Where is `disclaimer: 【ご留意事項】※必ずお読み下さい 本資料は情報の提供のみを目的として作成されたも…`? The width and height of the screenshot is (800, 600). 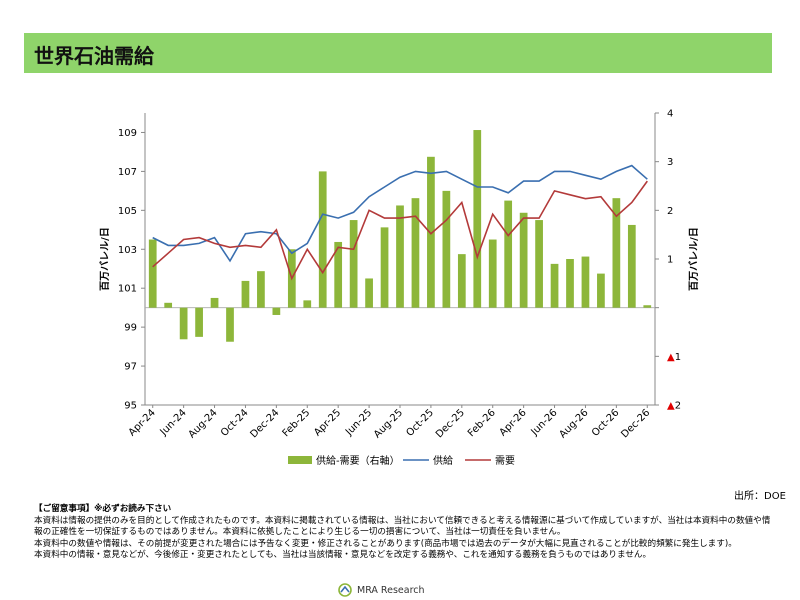
disclaimer: 【ご留意事項】※必ずお読み下さい 本資料は情報の提供のみを目的として作成されたも… is located at coordinates (404, 533).